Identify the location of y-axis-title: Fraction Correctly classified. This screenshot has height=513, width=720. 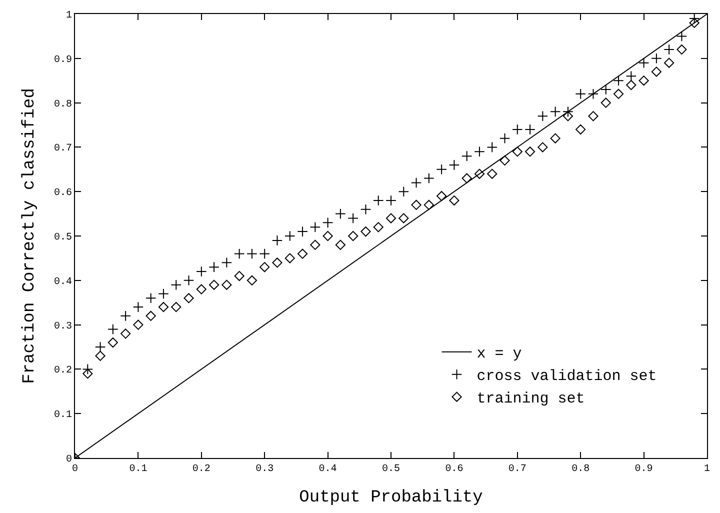
(30, 236).